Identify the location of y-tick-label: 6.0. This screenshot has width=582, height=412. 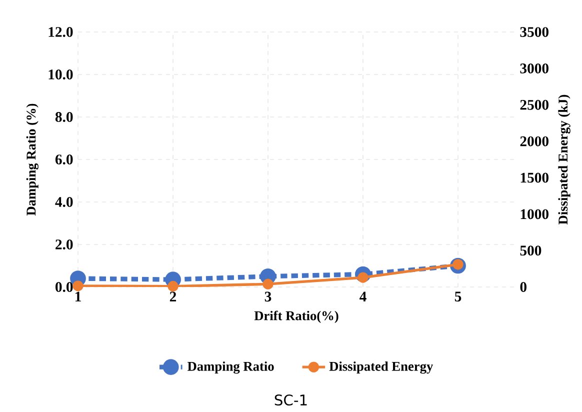
(64, 159).